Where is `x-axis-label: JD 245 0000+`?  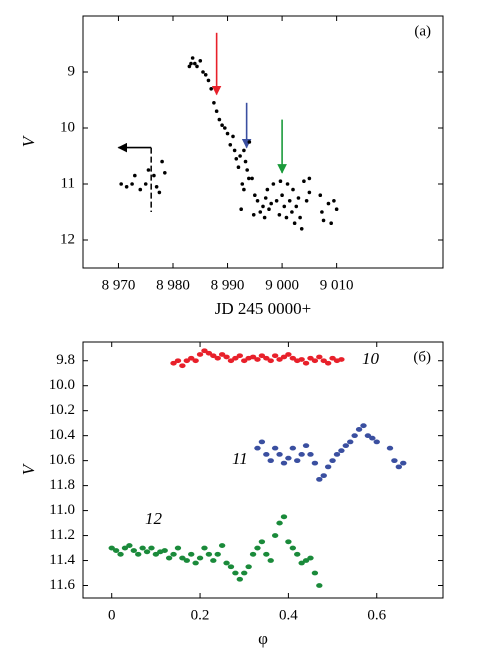 x-axis-label: JD 245 0000+ is located at coordinates (263, 308).